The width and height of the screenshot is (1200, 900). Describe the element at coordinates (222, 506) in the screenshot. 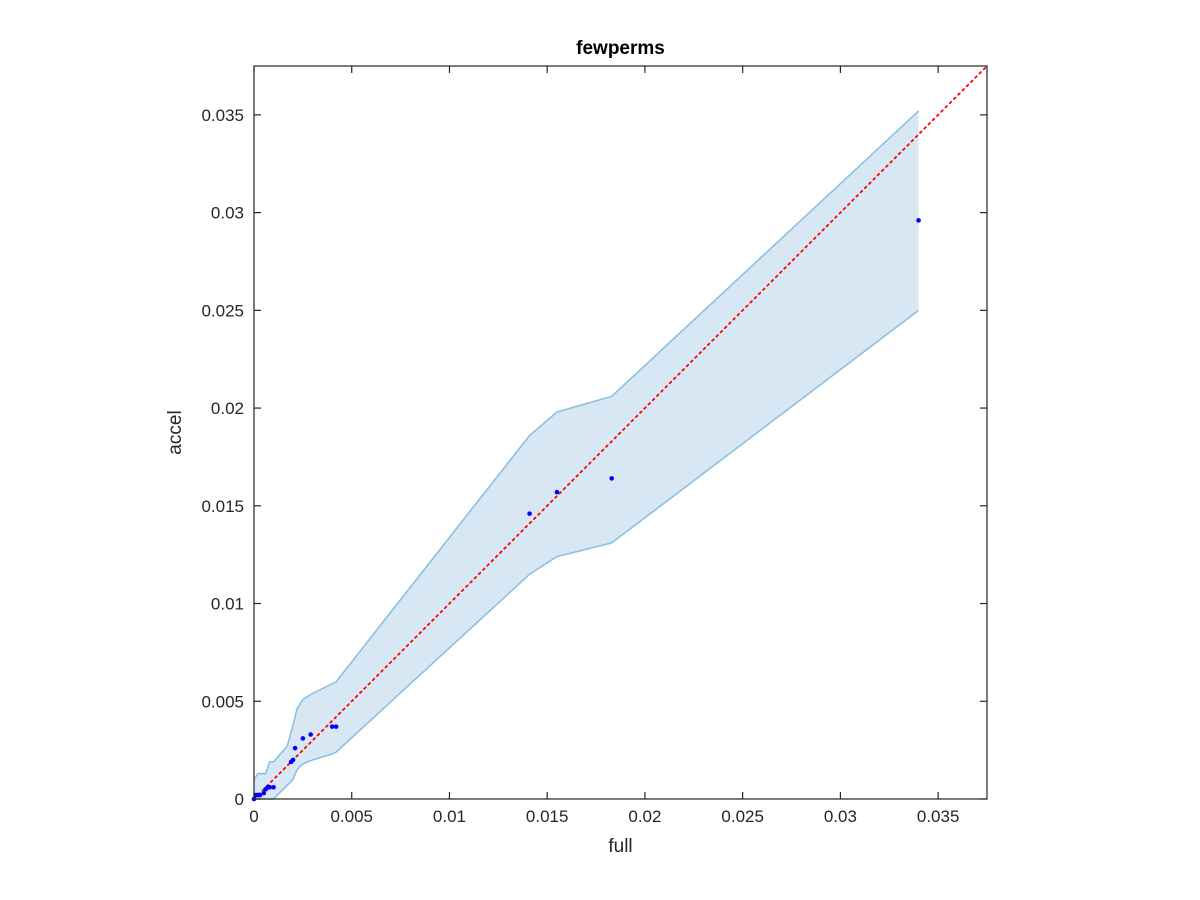

I see `y-tick-label: 0.015` at that location.